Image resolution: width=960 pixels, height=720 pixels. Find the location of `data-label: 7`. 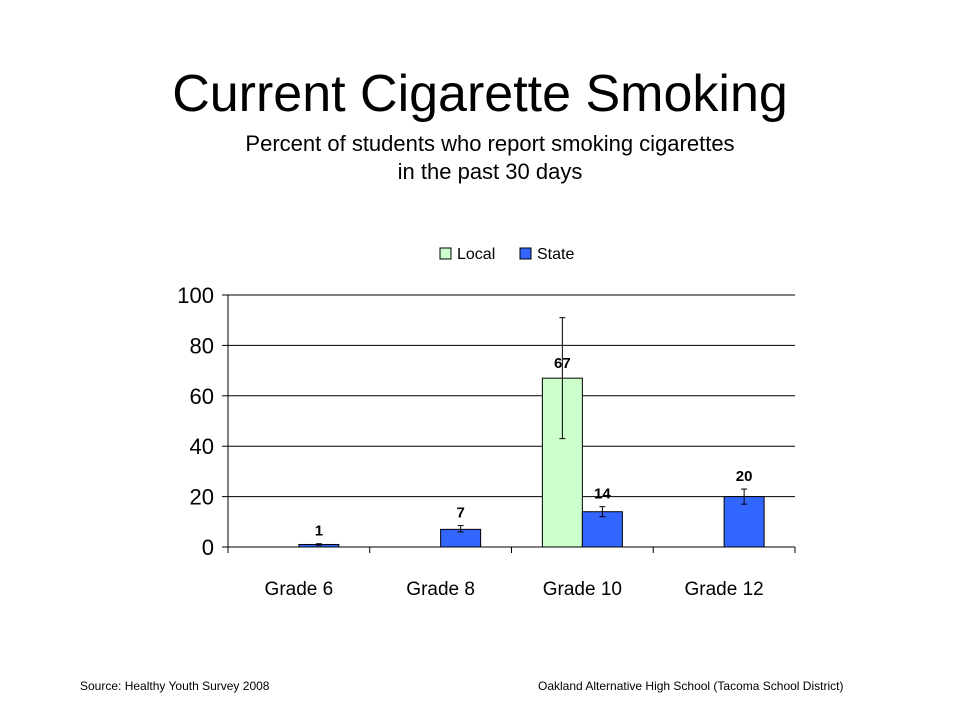

data-label: 7 is located at coordinates (460, 513).